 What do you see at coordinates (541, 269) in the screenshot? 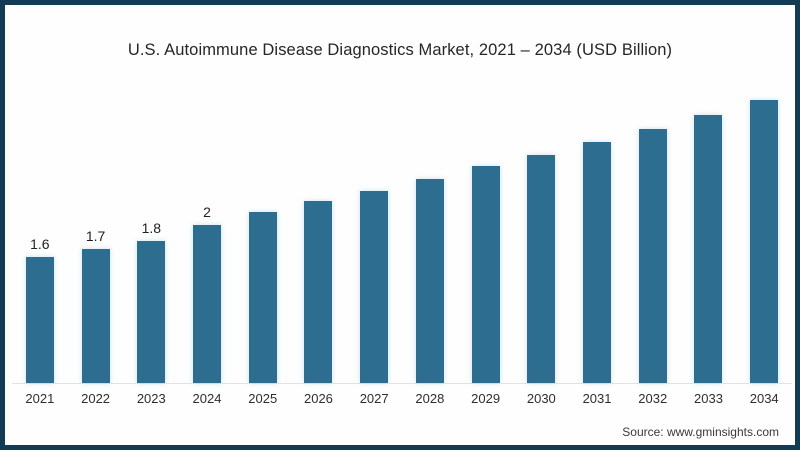
I see `bar-2030` at bounding box center [541, 269].